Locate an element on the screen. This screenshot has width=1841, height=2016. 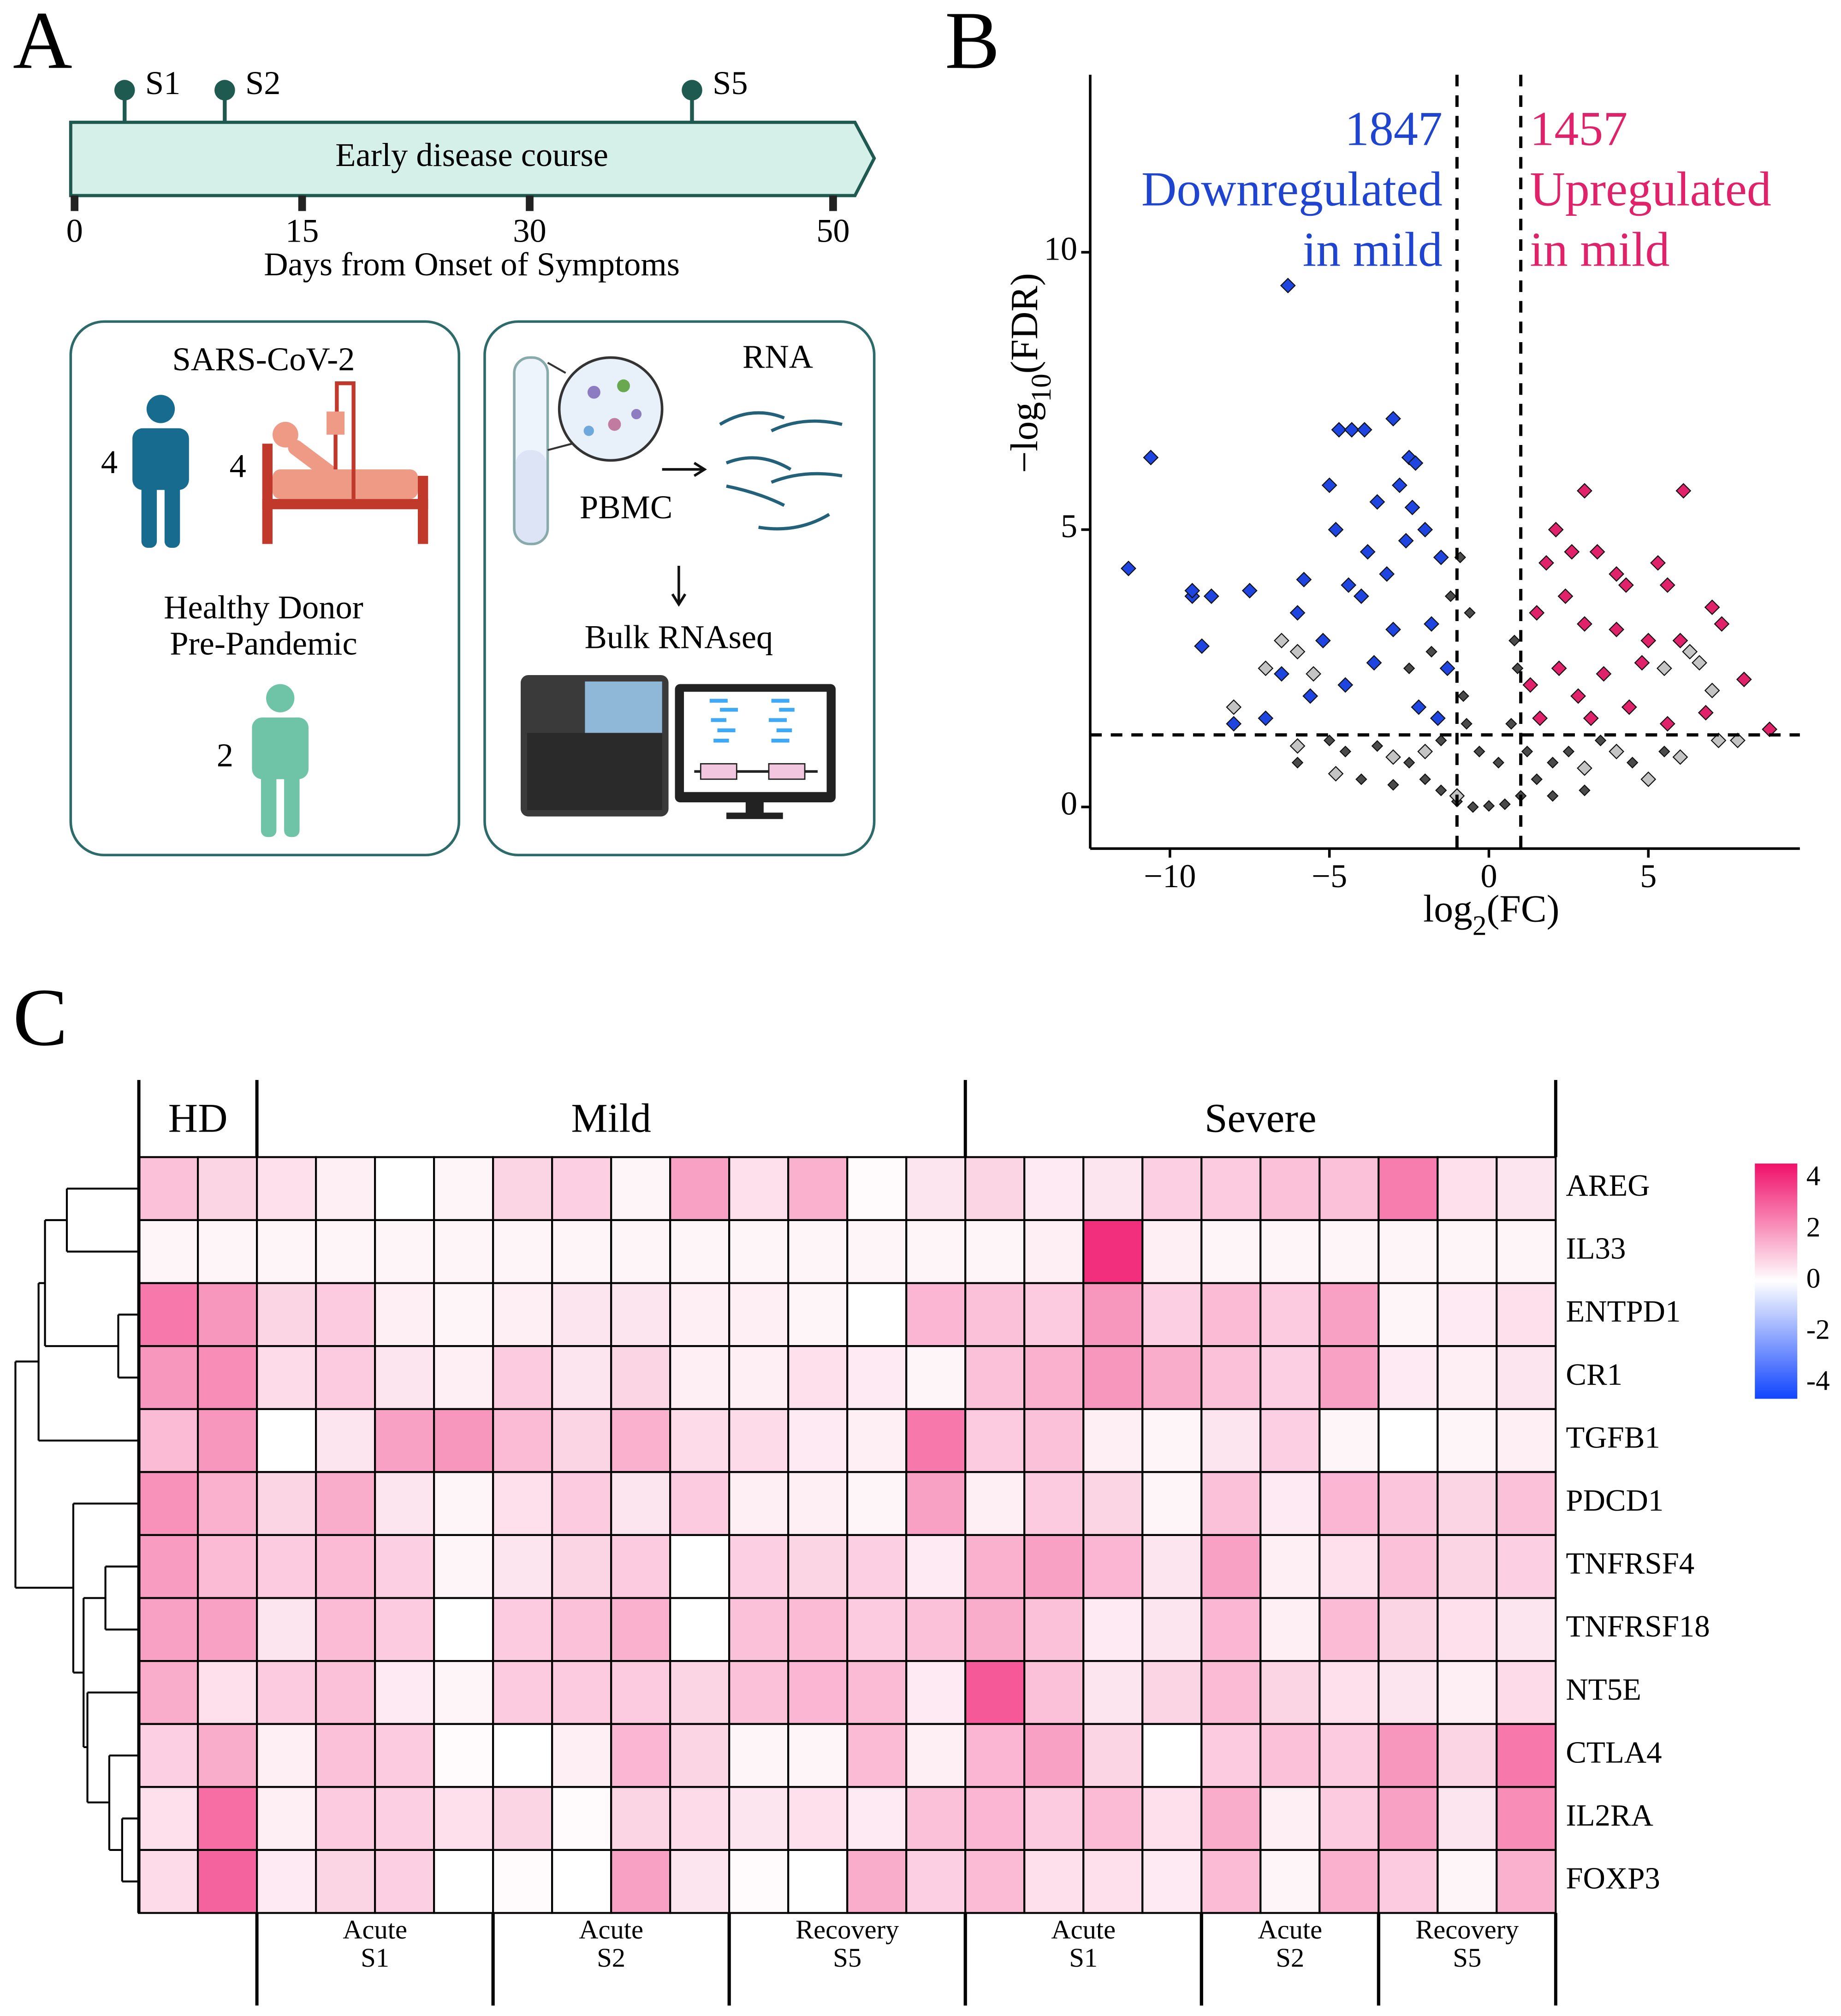
arrow is located at coordinates (684, 469).